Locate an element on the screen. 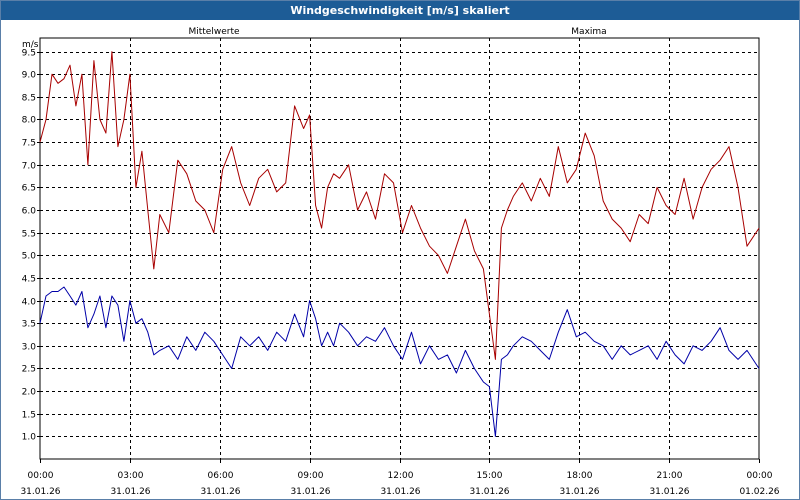 This screenshot has height=500, width=800. y-tick-label: 2.0 is located at coordinates (29, 393).